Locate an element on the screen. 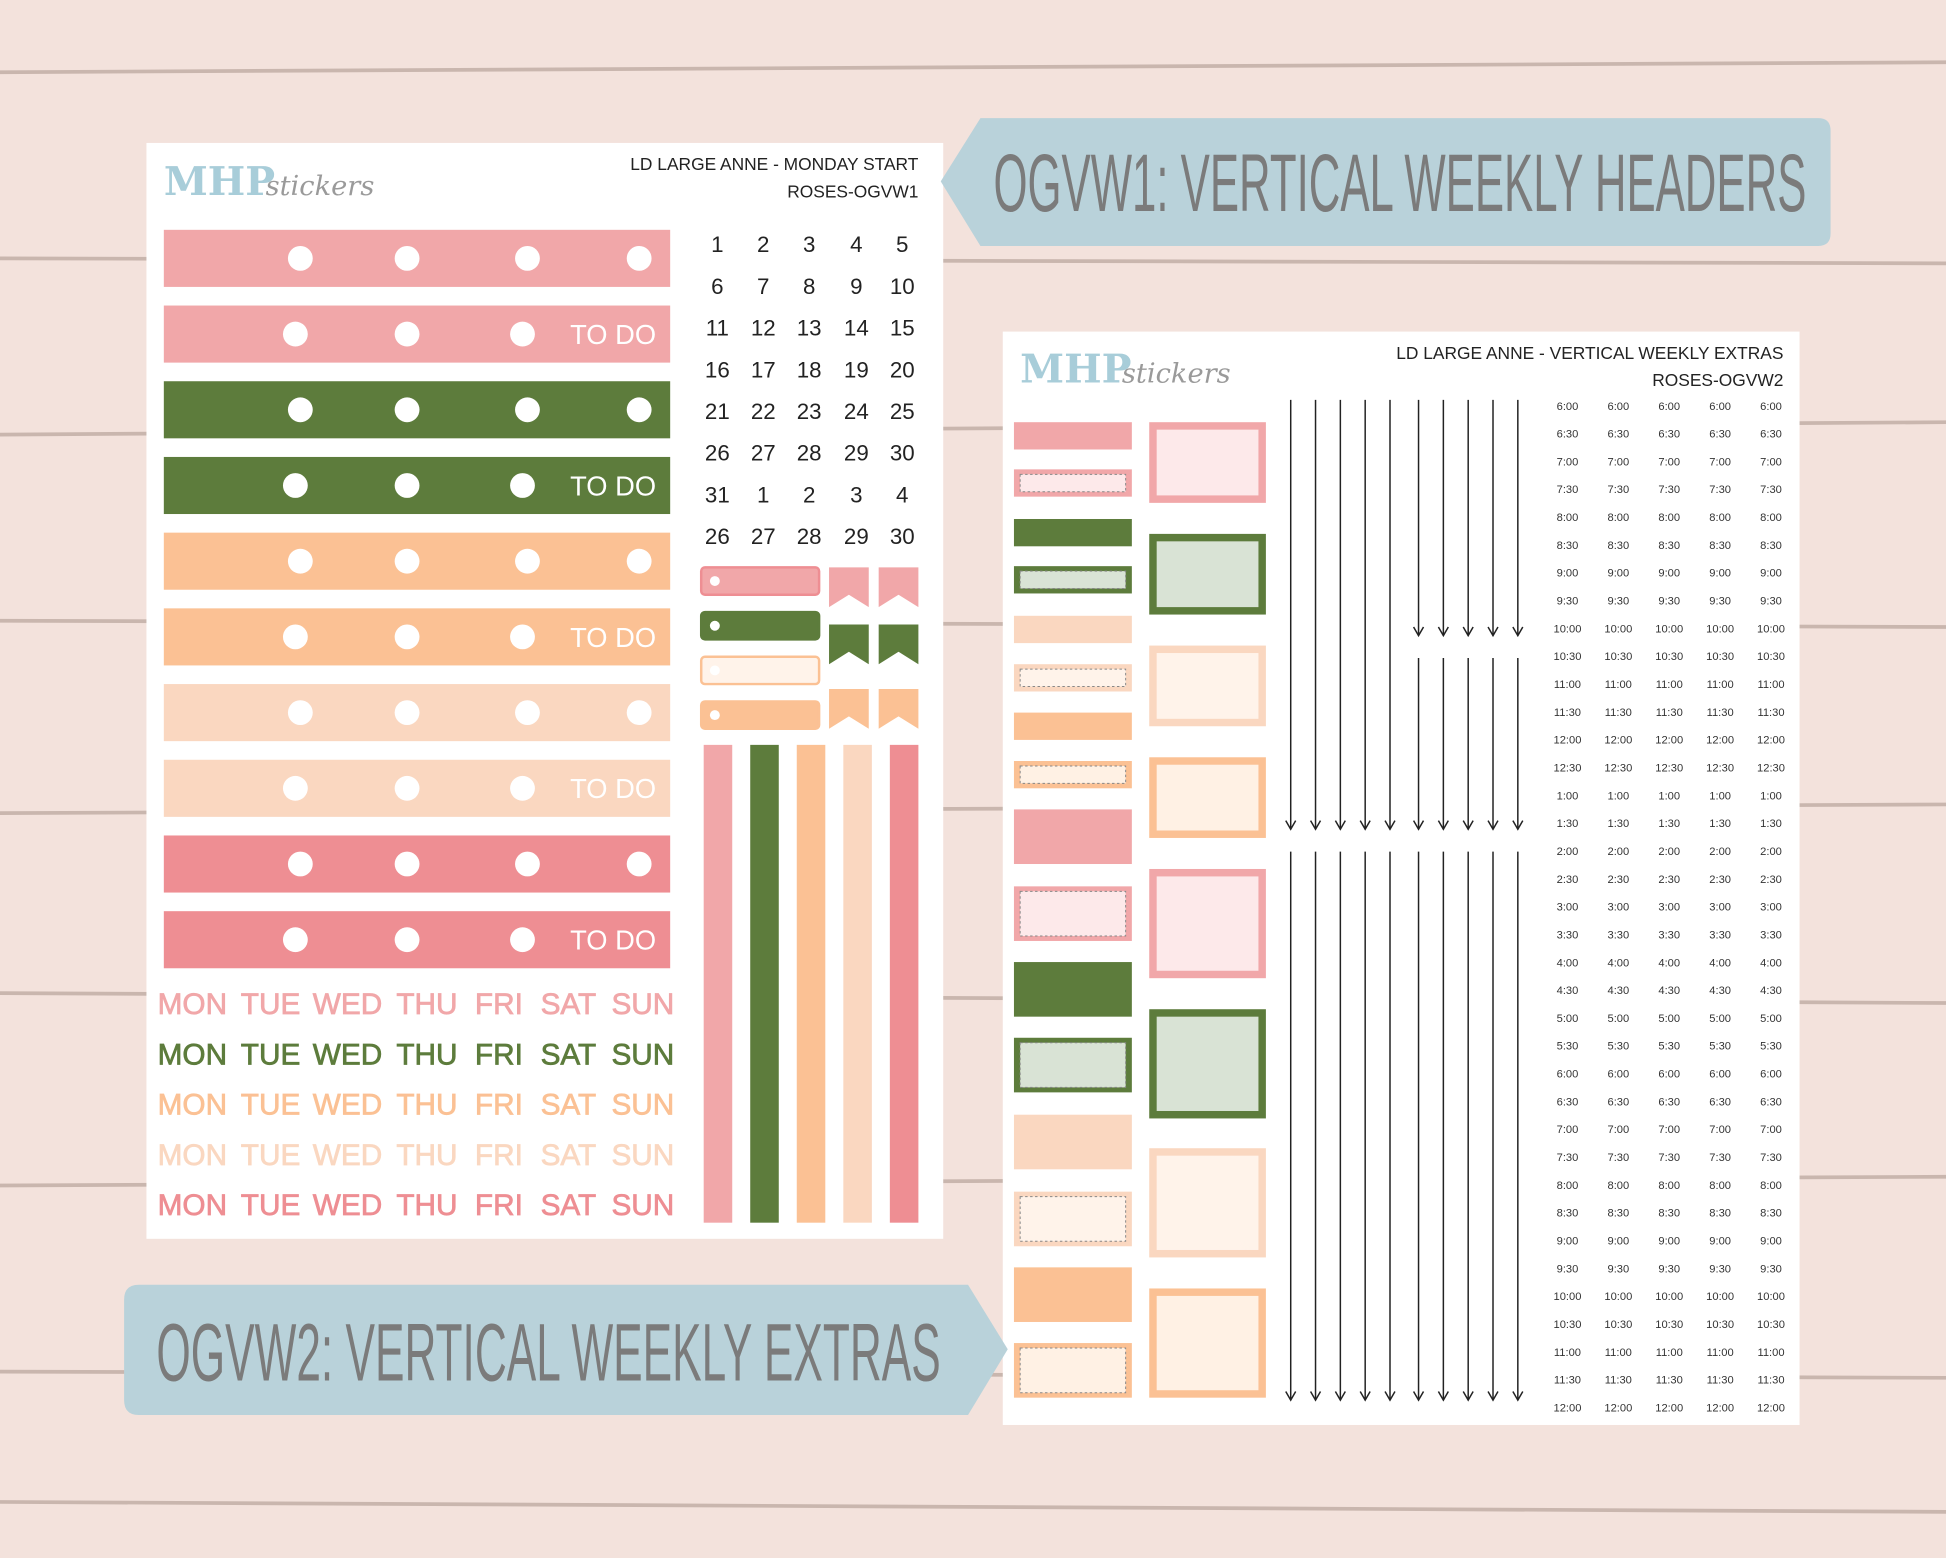 This screenshot has width=1946, height=1558. time-label: 4:00 is located at coordinates (1771, 963).